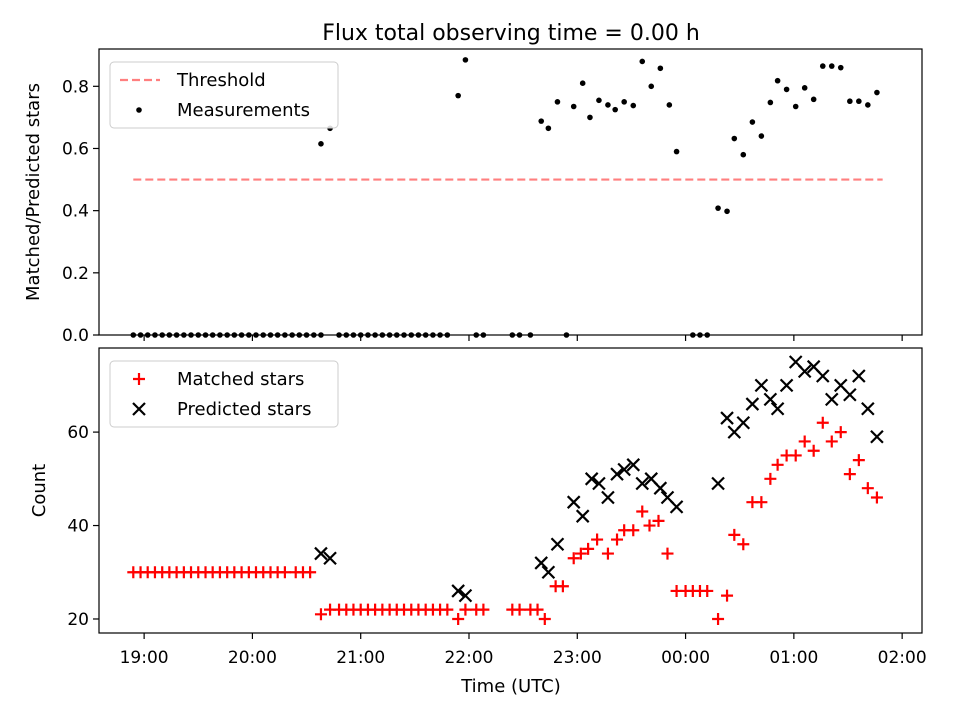  What do you see at coordinates (577, 658) in the screenshot?
I see `x-tick-label: 23:00` at bounding box center [577, 658].